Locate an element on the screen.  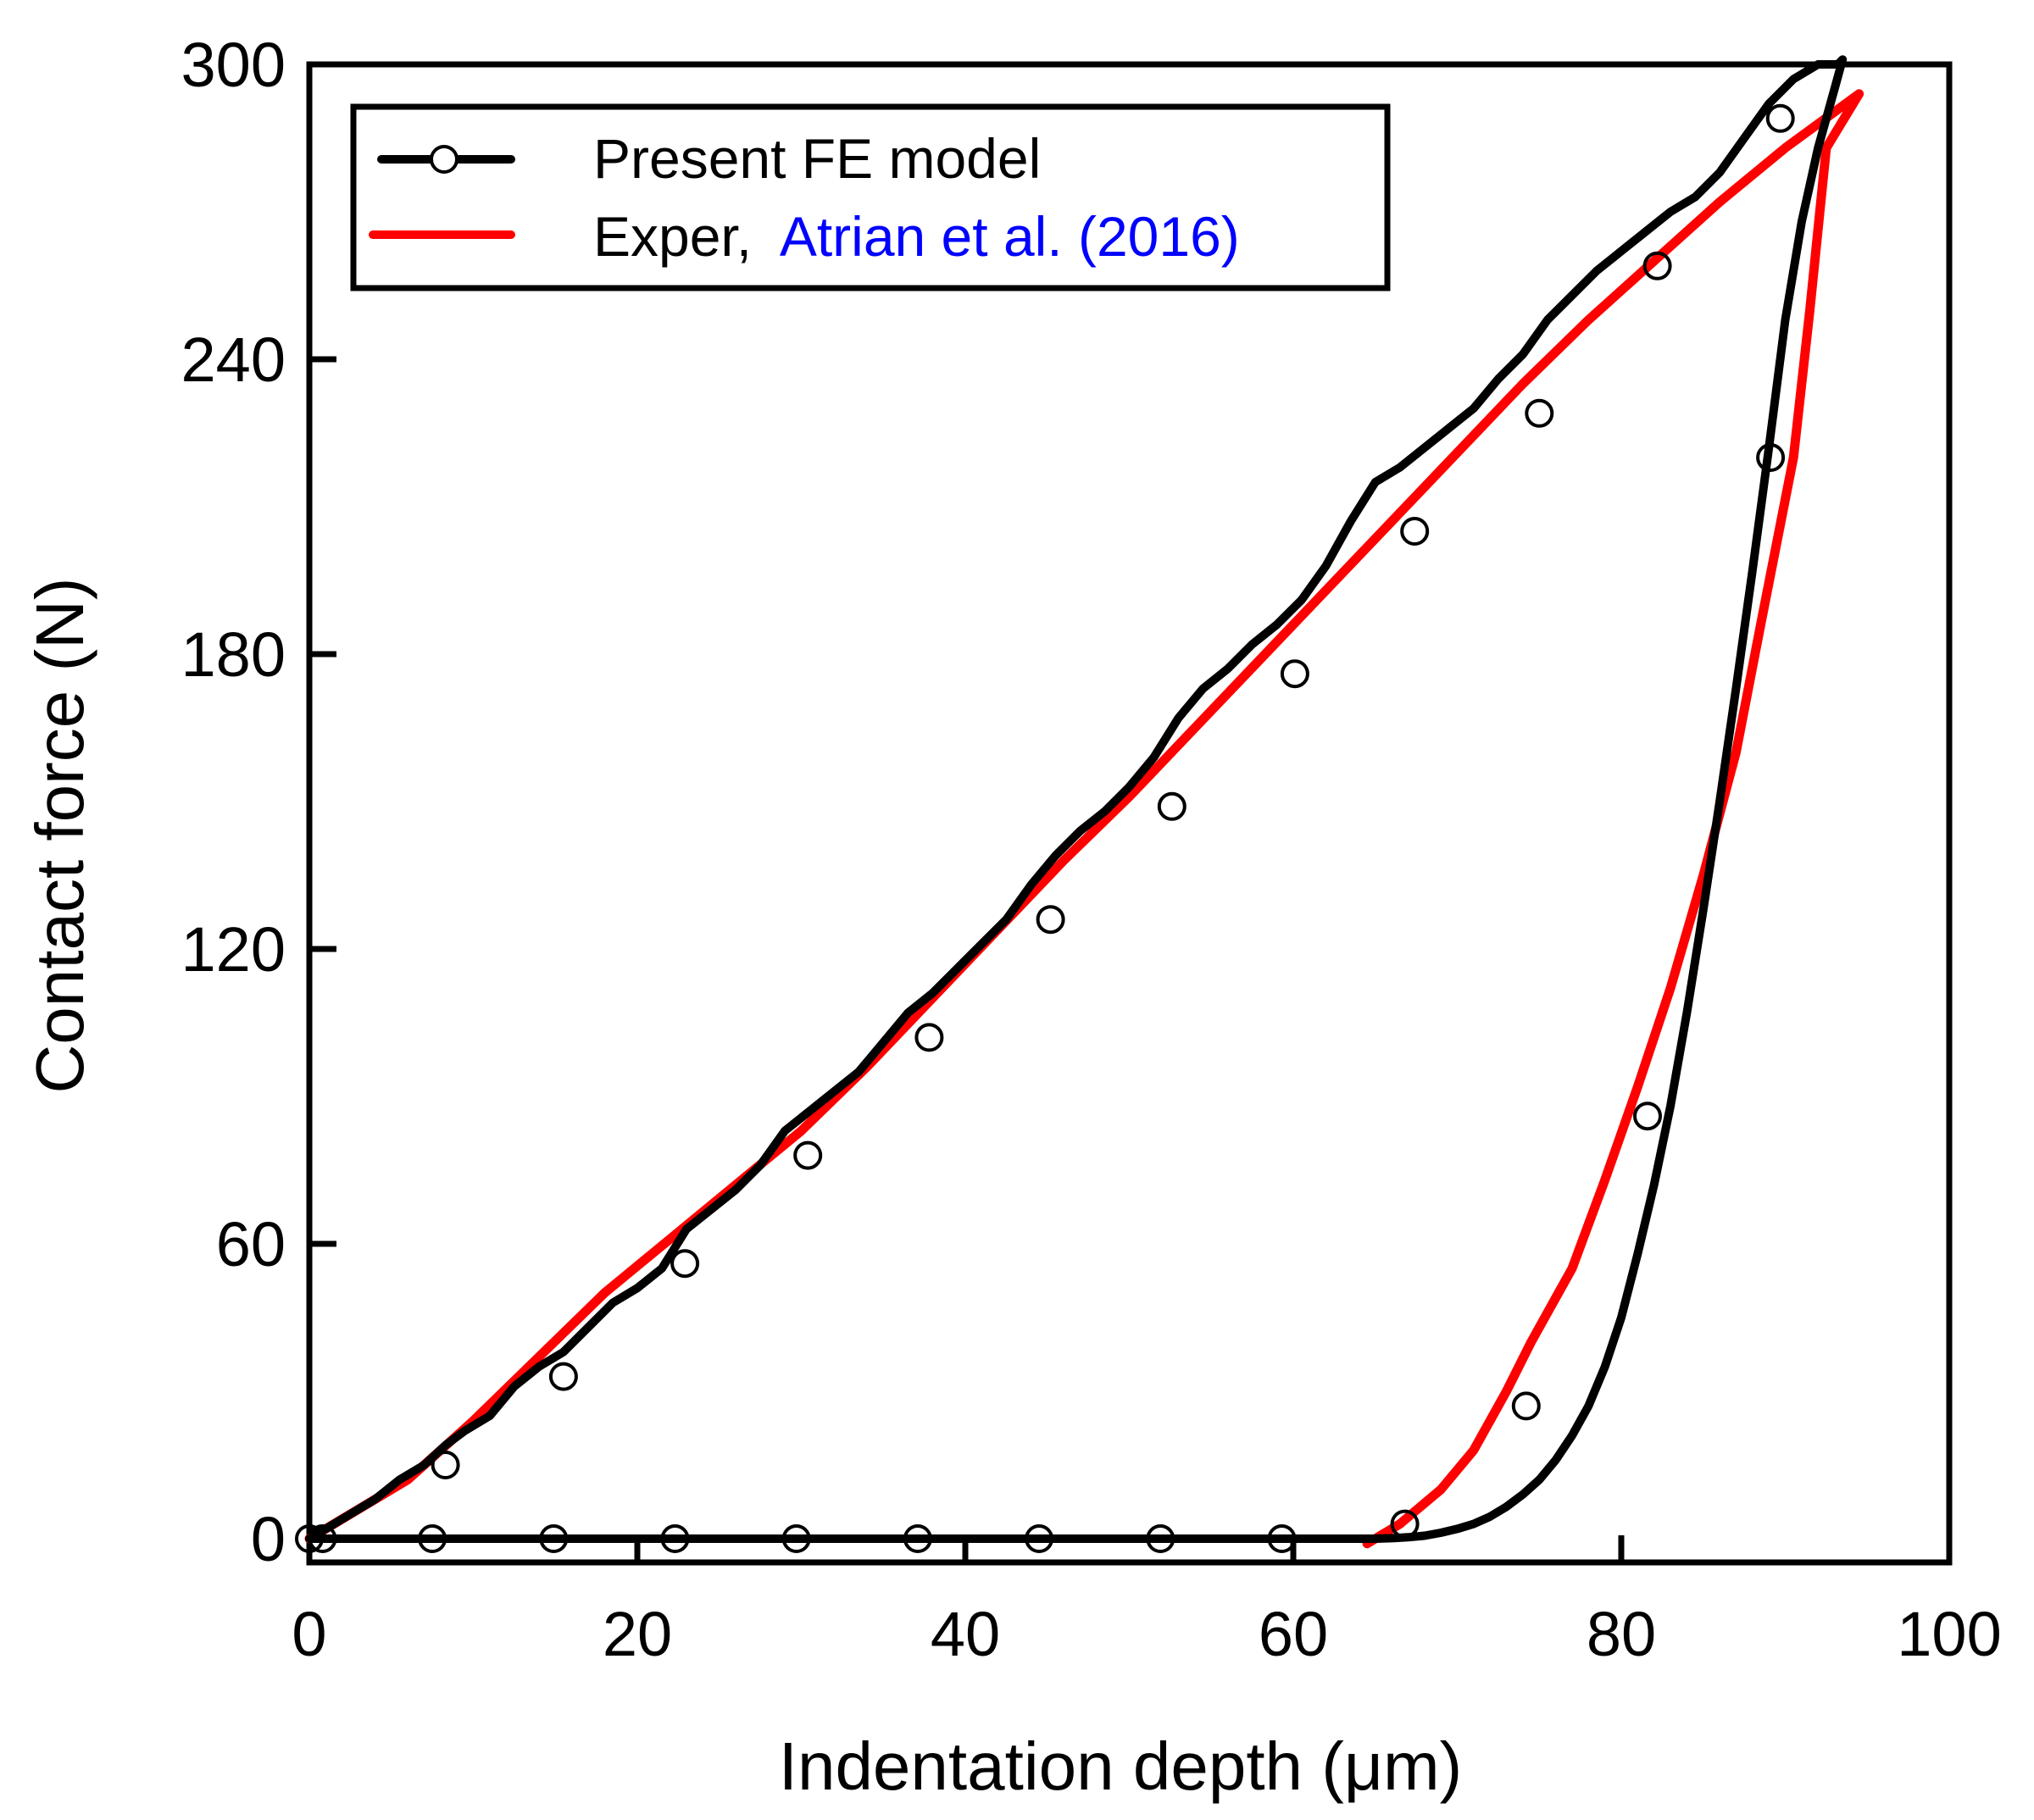
x-axis-ticks: 0 20 40 60 80 100 is located at coordinates (1147, 1602).